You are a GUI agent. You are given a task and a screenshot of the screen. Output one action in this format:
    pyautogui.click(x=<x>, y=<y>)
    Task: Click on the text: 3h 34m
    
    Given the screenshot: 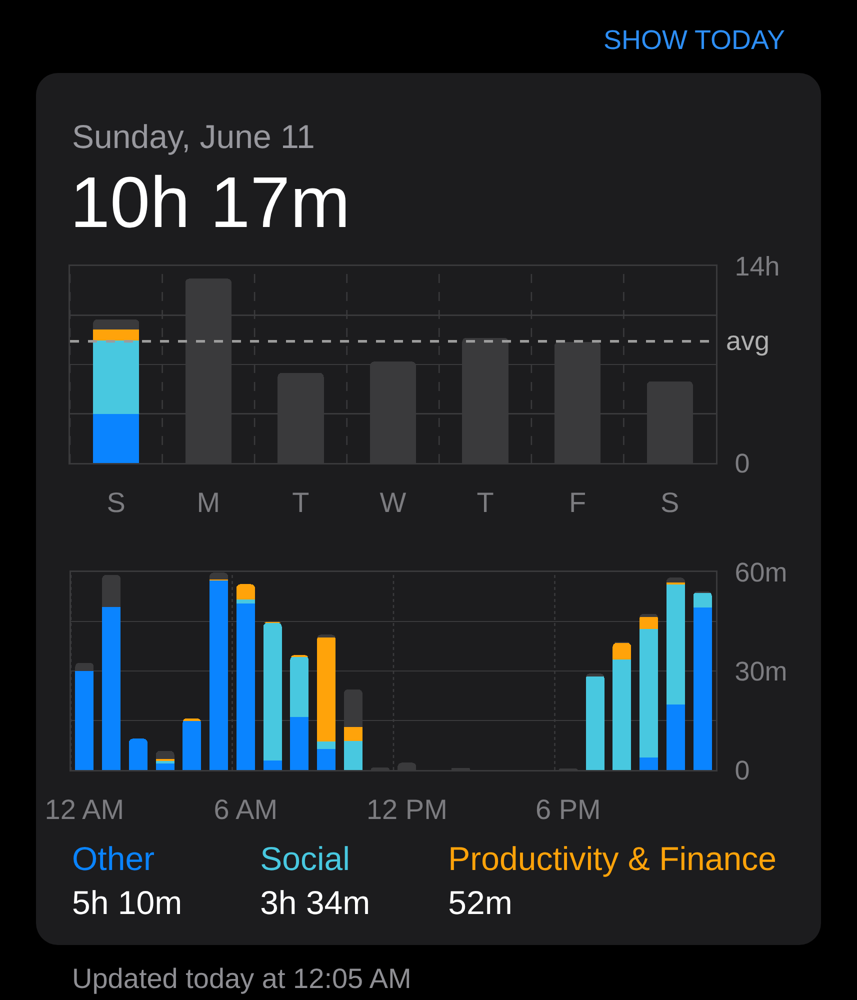 What is the action you would take?
    pyautogui.click(x=315, y=902)
    